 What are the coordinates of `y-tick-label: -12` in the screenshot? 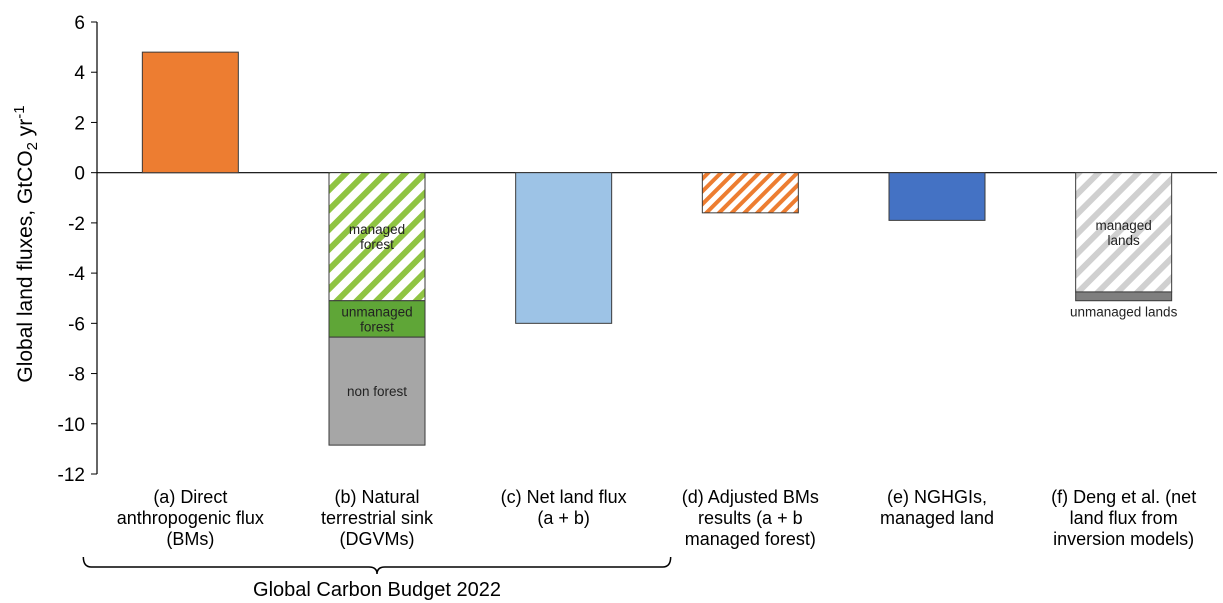 It's located at (71, 475).